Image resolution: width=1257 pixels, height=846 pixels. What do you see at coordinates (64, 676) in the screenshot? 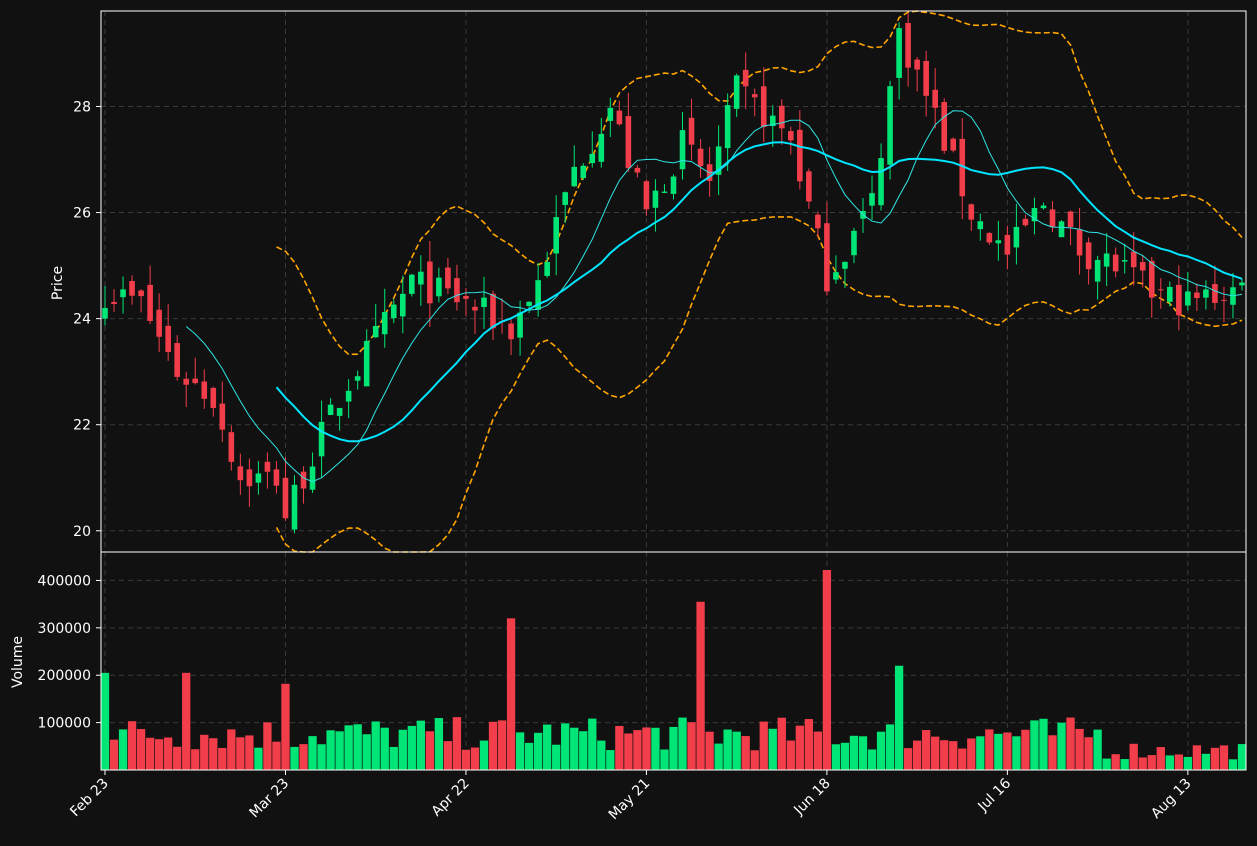
I see `volume-tick-label: 200000` at bounding box center [64, 676].